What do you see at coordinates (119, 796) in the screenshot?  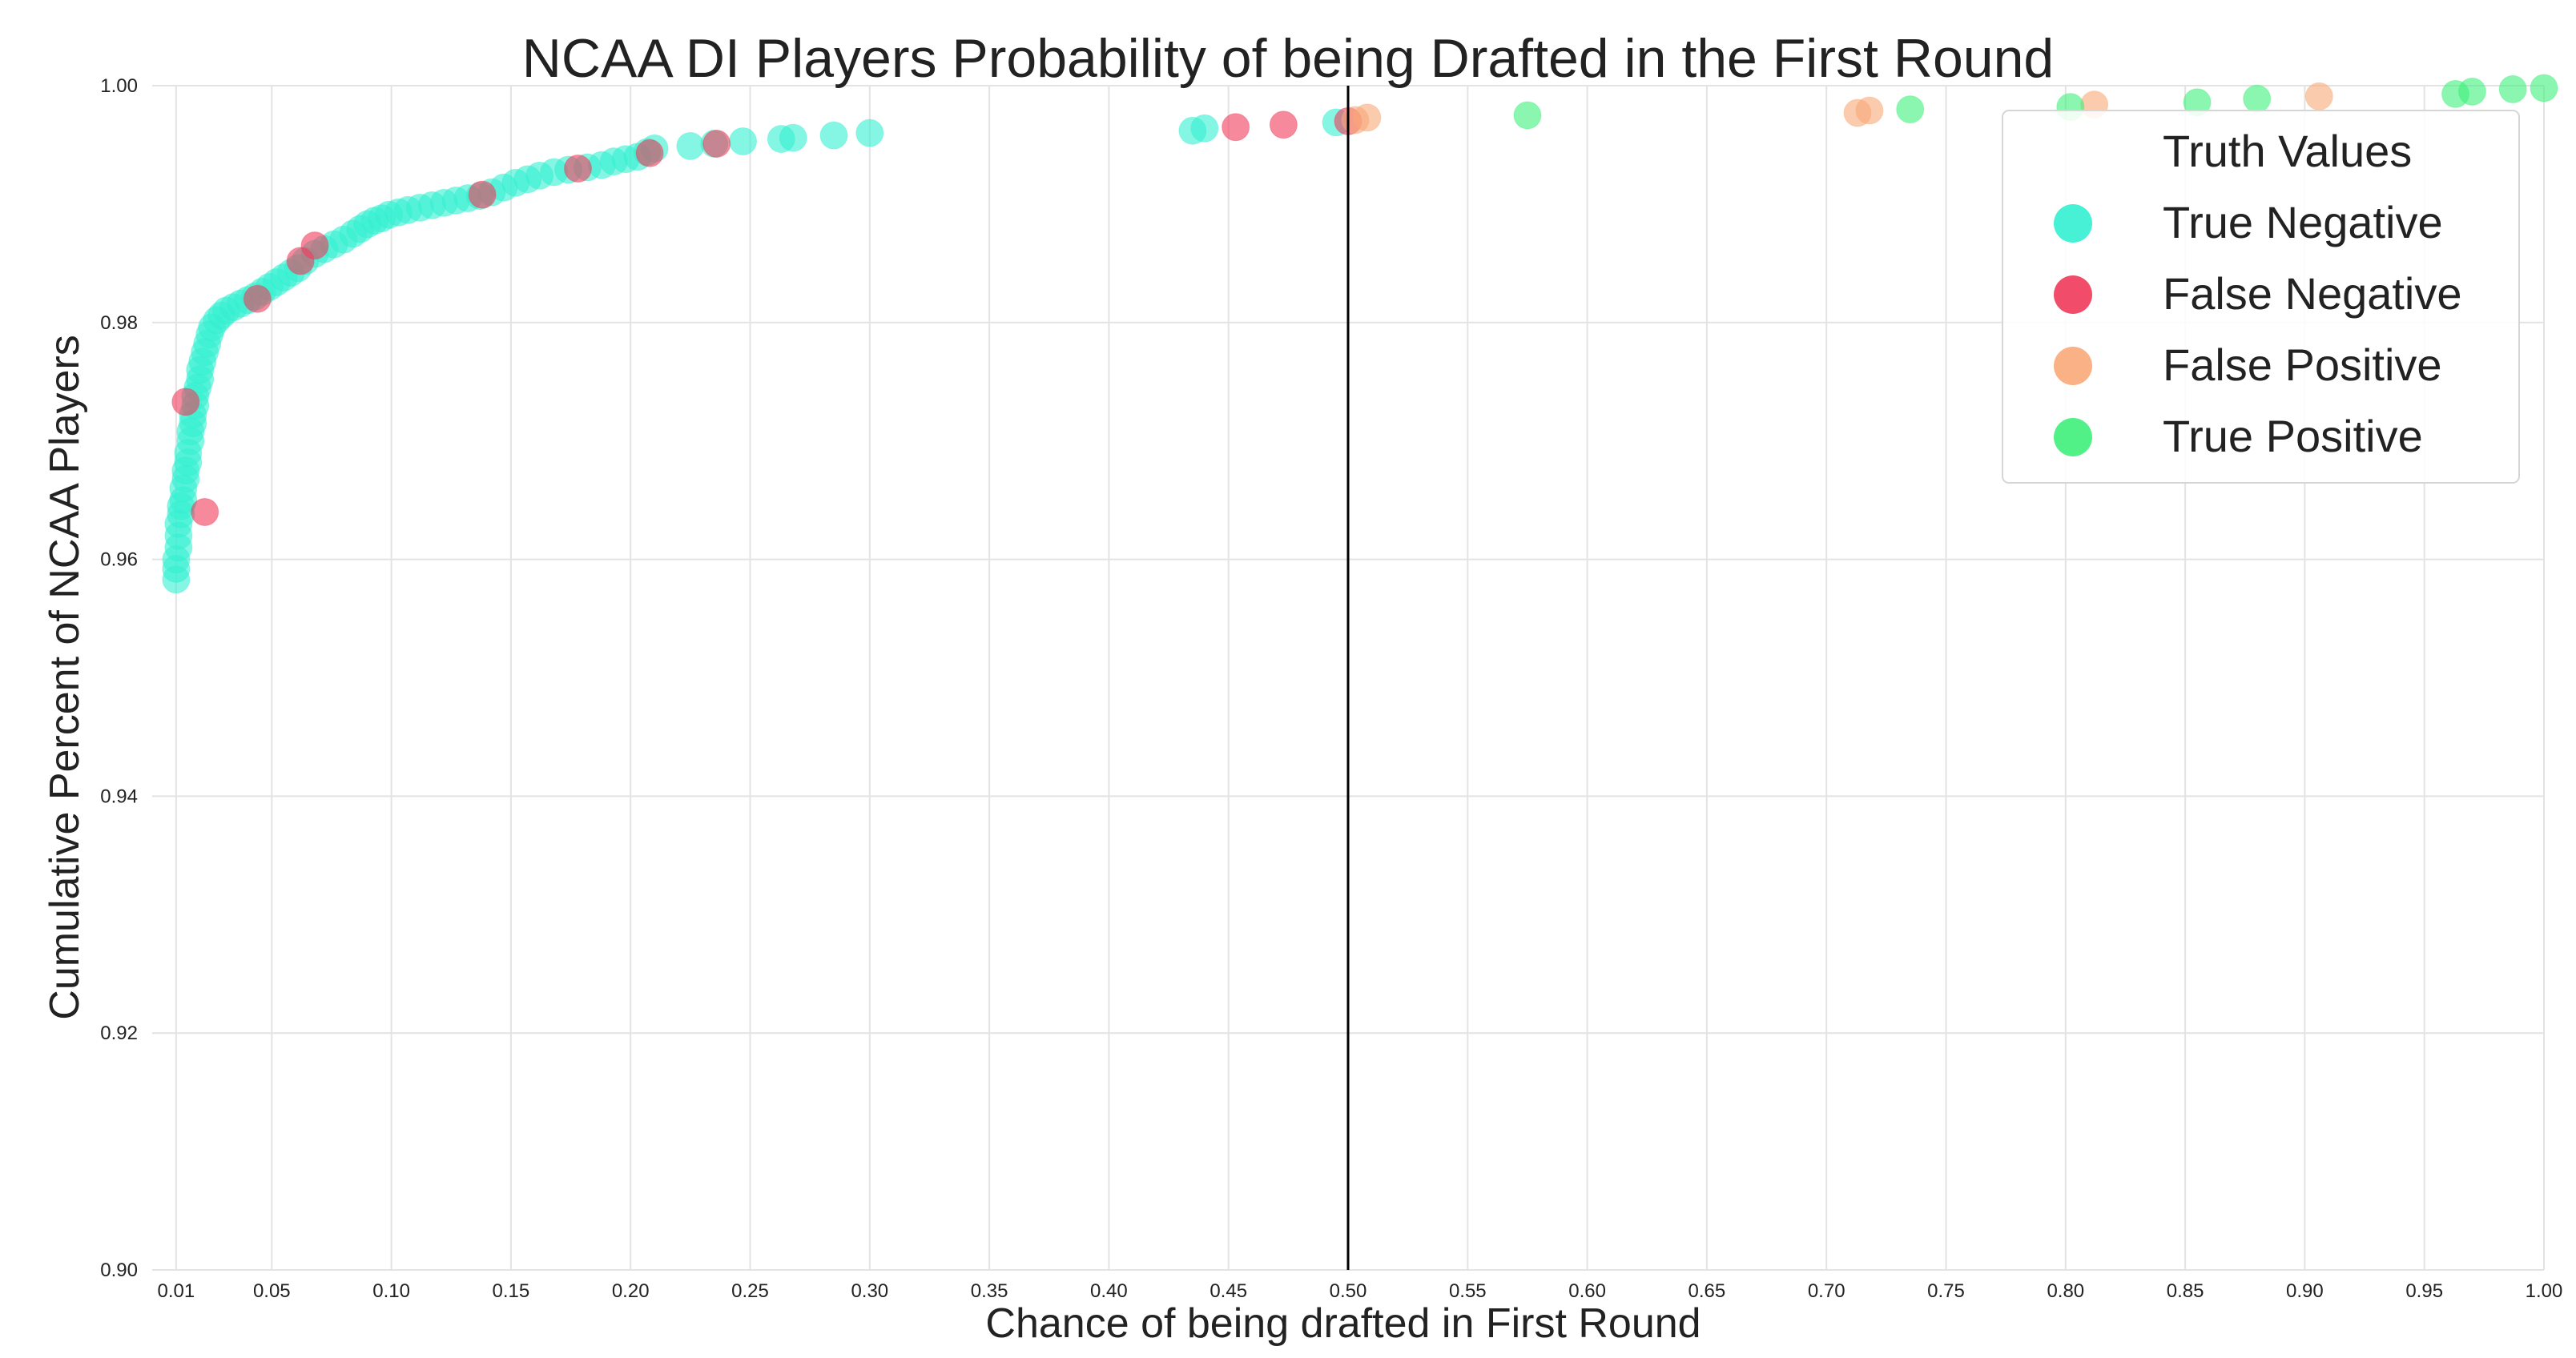 I see `y-tick-label: 0.94` at bounding box center [119, 796].